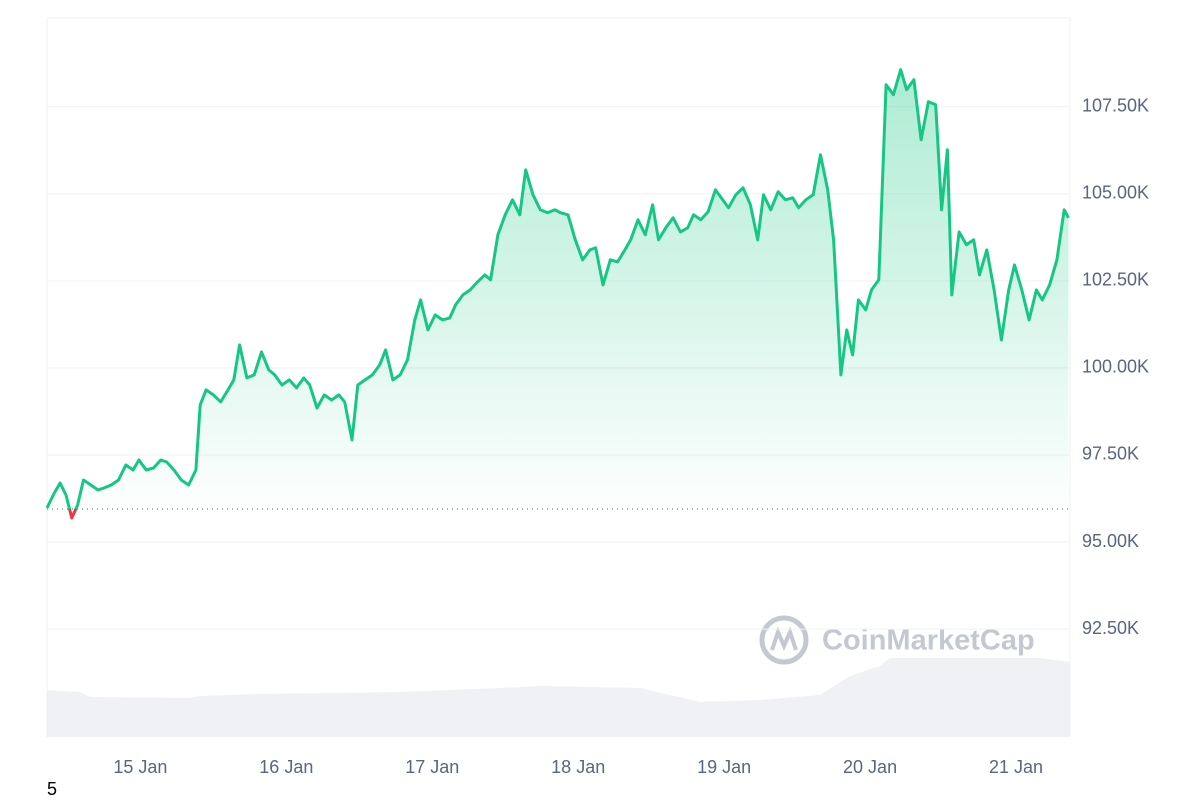 This screenshot has width=1200, height=800. Describe the element at coordinates (1115, 280) in the screenshot. I see `y-tick-label: 102.50K` at that location.